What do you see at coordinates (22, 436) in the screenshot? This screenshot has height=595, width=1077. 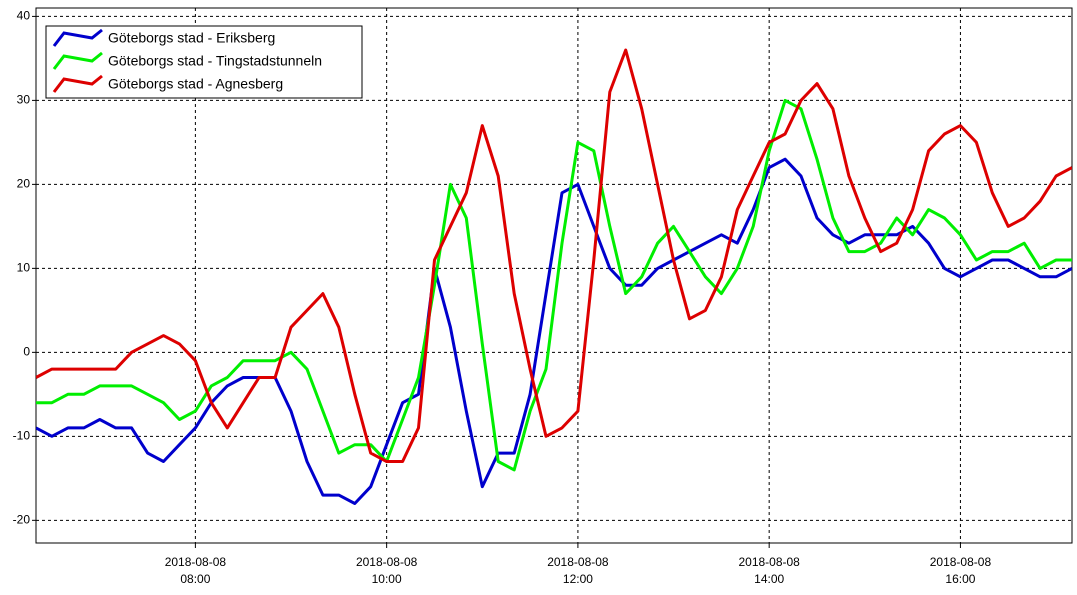 I see `y-tick-label: -10` at bounding box center [22, 436].